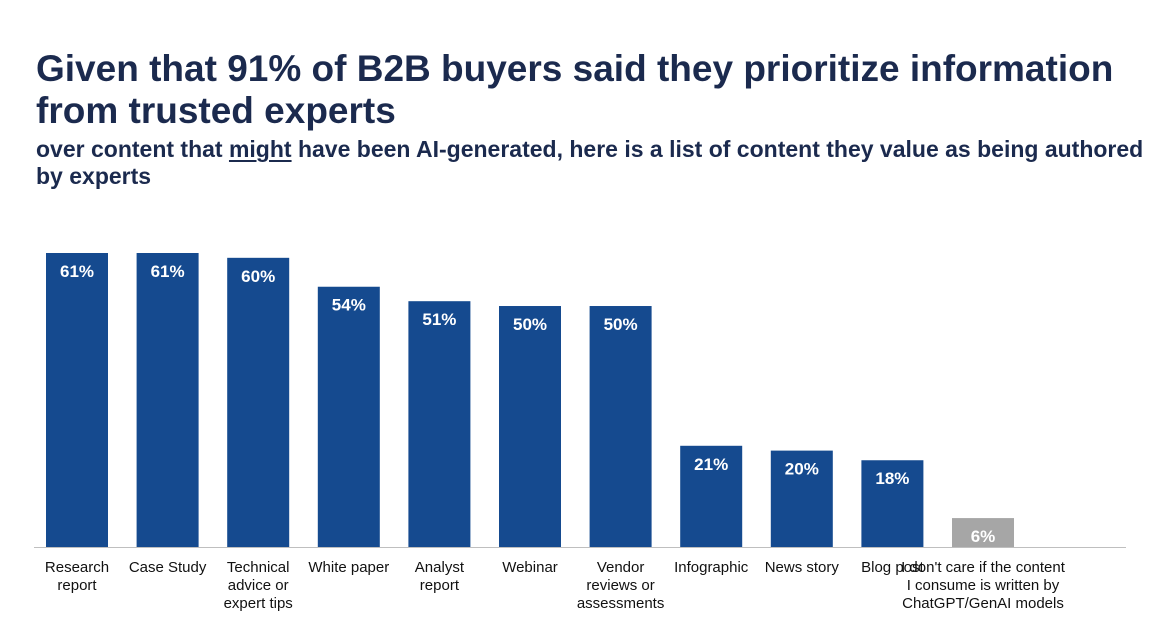 The image size is (1158, 641). What do you see at coordinates (349, 305) in the screenshot?
I see `bar-value-label: 54%` at bounding box center [349, 305].